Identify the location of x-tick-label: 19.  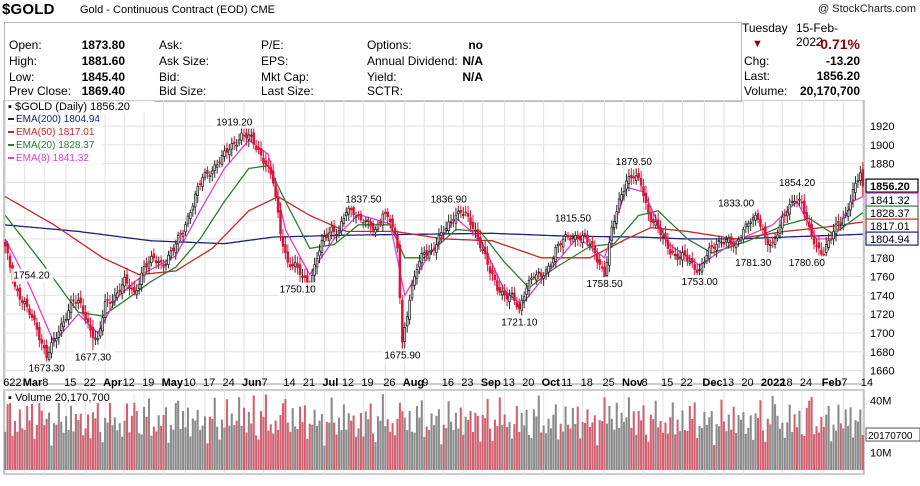
(367, 383).